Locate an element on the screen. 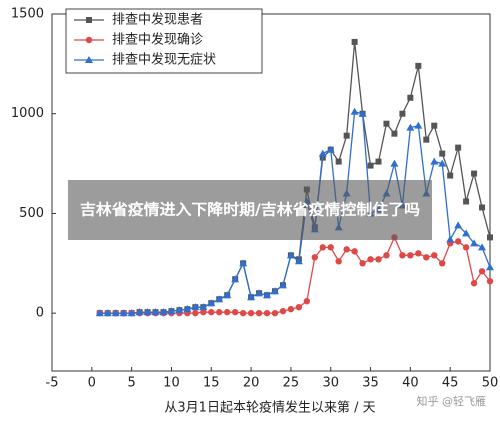 Image resolution: width=500 pixels, height=422 pixels. x-tick-label: 40 is located at coordinates (410, 383).